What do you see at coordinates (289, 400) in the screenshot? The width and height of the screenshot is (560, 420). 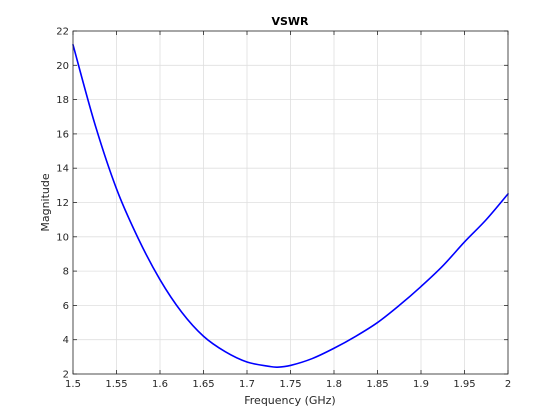 I see `x-axis-label: Frequency (GHz)` at bounding box center [289, 400].